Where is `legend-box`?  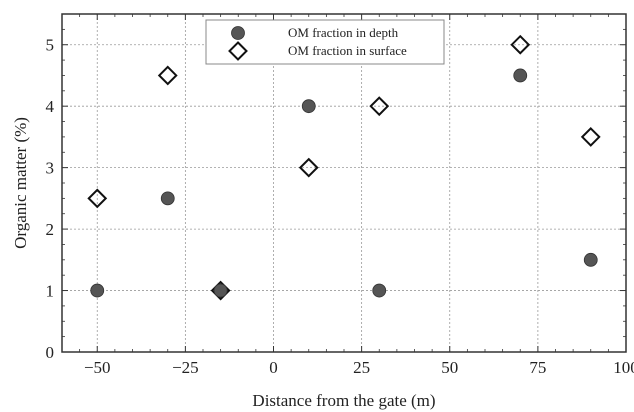
legend-box is located at coordinates (325, 42).